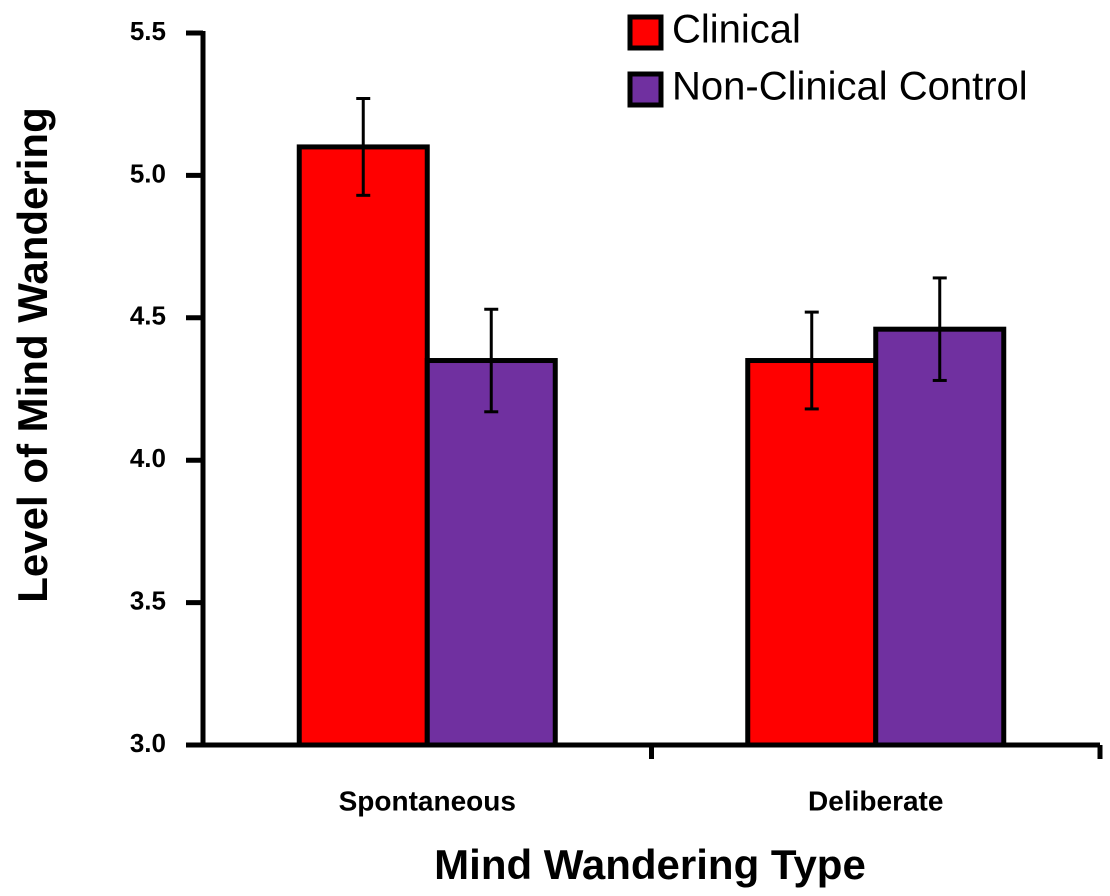 This screenshot has height=896, width=1110. I want to click on y-tick-label: 5.0, so click(148, 173).